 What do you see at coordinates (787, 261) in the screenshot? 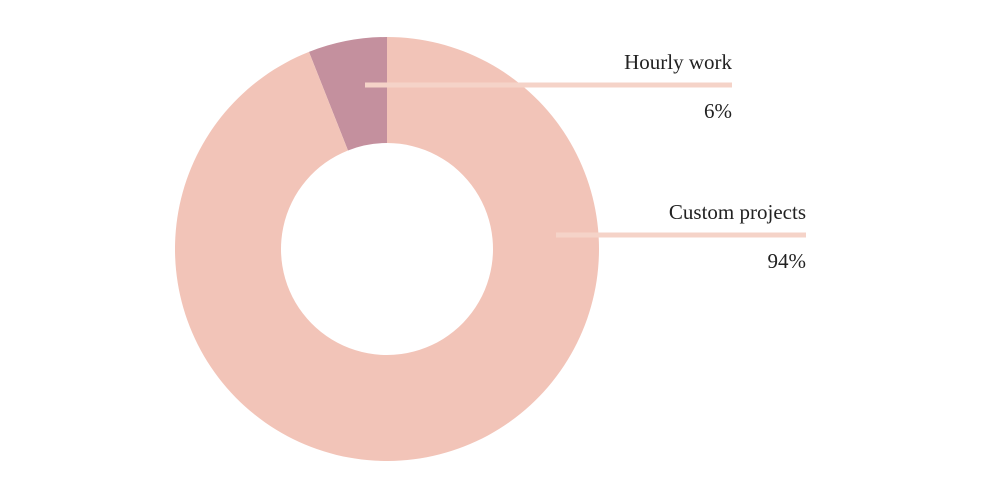
I see `value-label: 94%` at bounding box center [787, 261].